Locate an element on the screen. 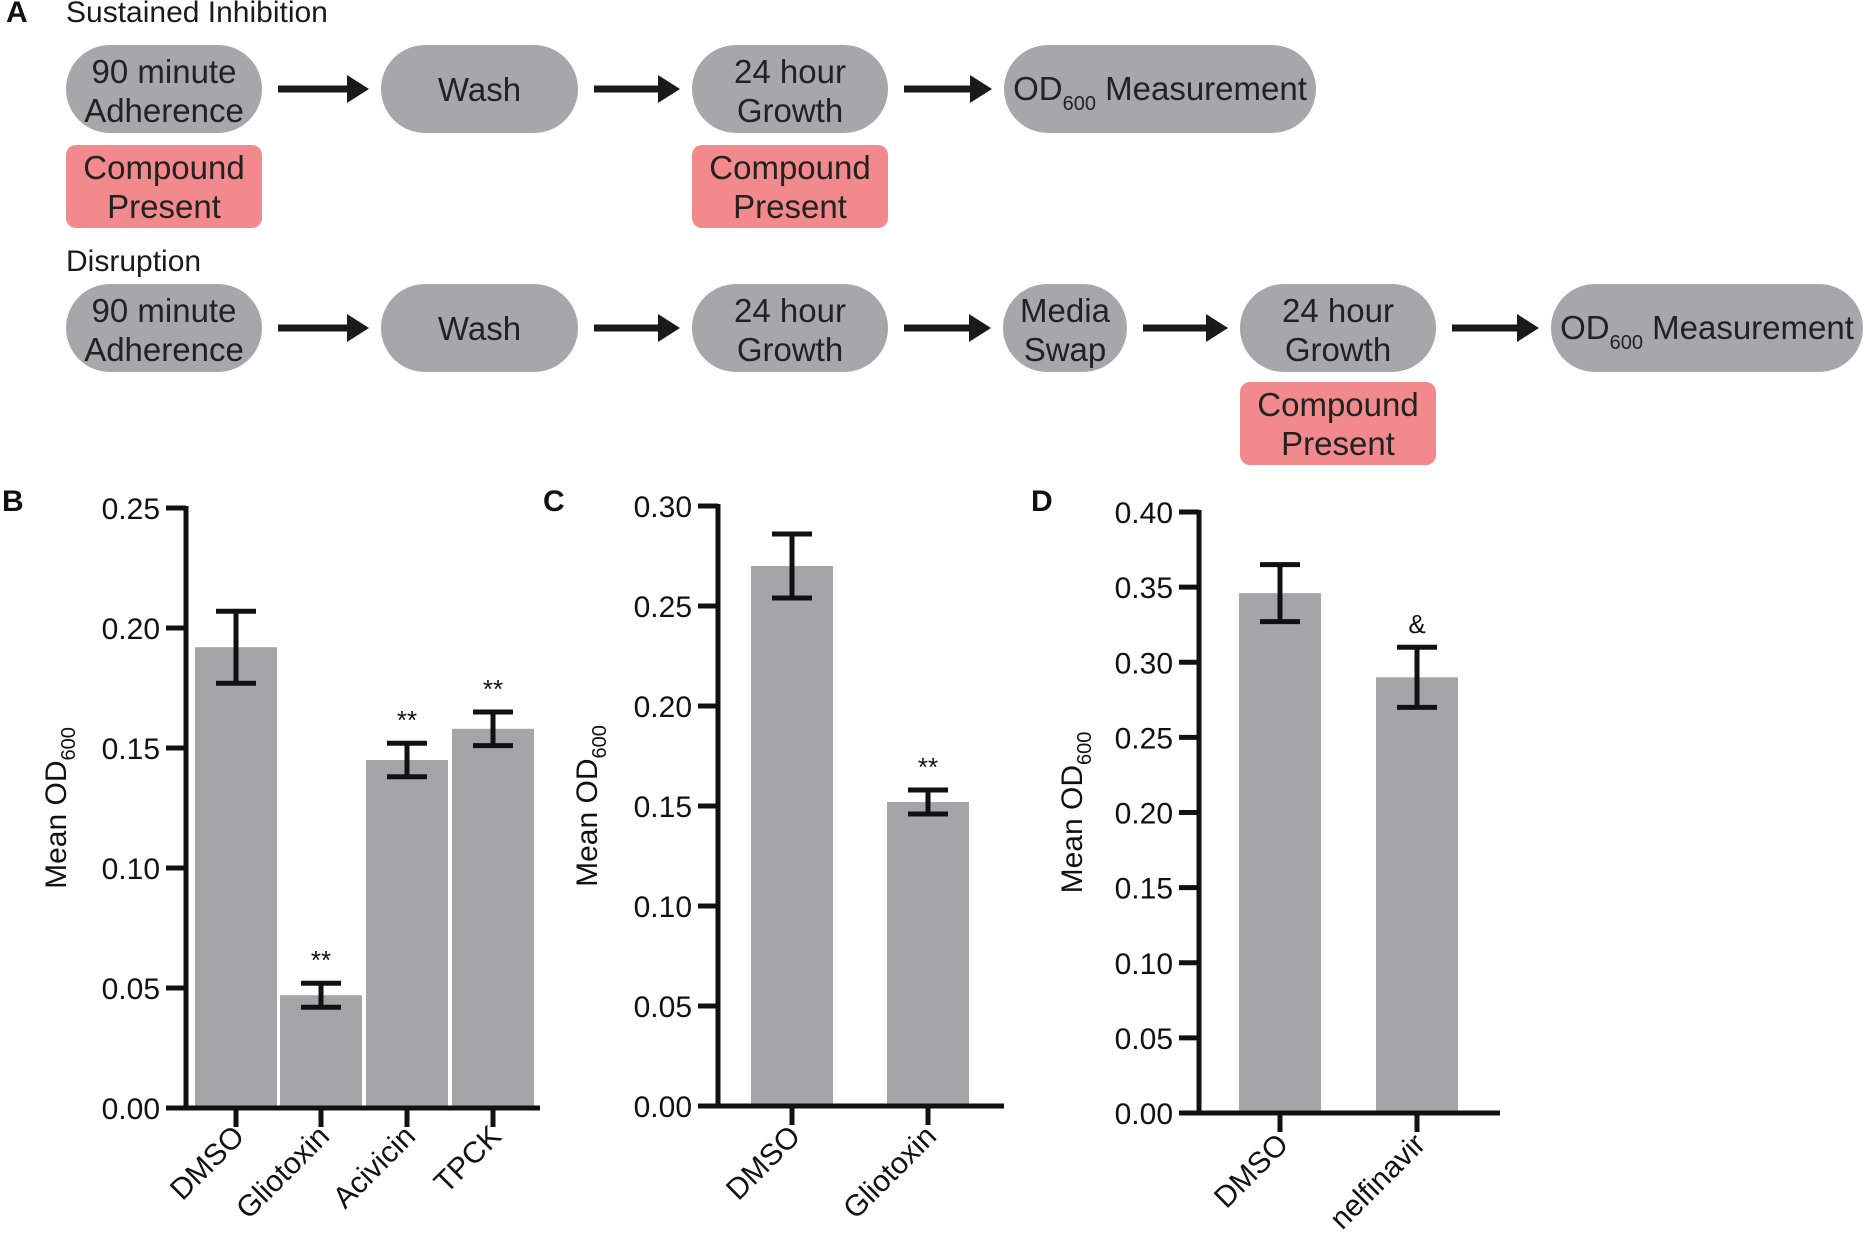 Image resolution: width=1864 pixels, height=1255 pixels. workflow-title-1: Sustained Inhibition is located at coordinates (197, 14).